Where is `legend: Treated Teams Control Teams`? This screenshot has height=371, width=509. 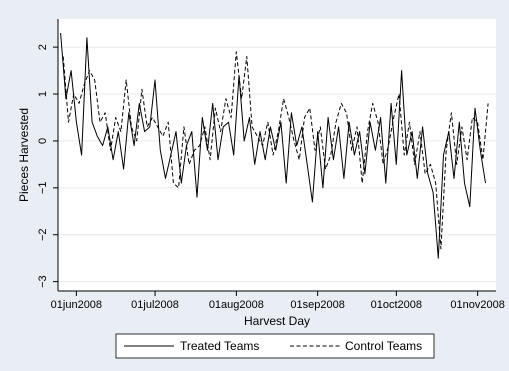 legend: Treated Teams Control Teams is located at coordinates (275, 346).